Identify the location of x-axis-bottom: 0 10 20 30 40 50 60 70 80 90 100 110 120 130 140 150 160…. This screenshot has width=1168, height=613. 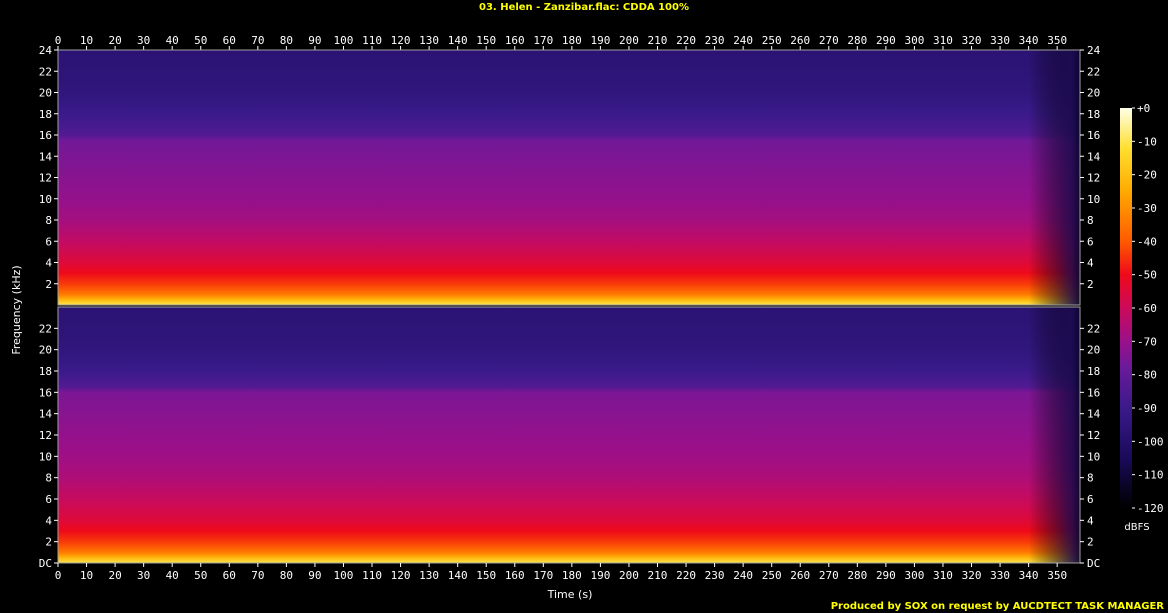
(561, 572).